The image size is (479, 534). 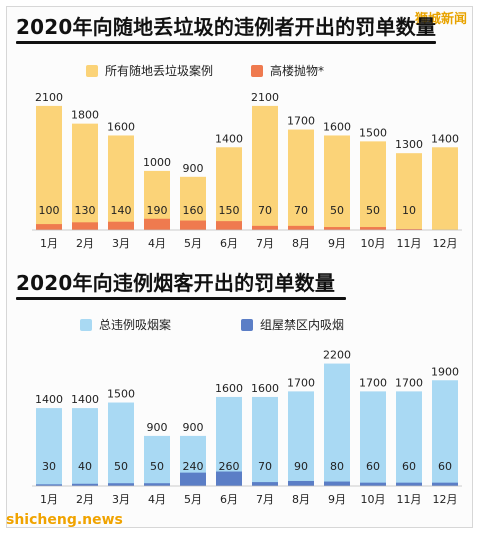 What do you see at coordinates (149, 70) in the screenshot?
I see `chart1-legend-item-litter: 所有随地丢垃圾案例` at bounding box center [149, 70].